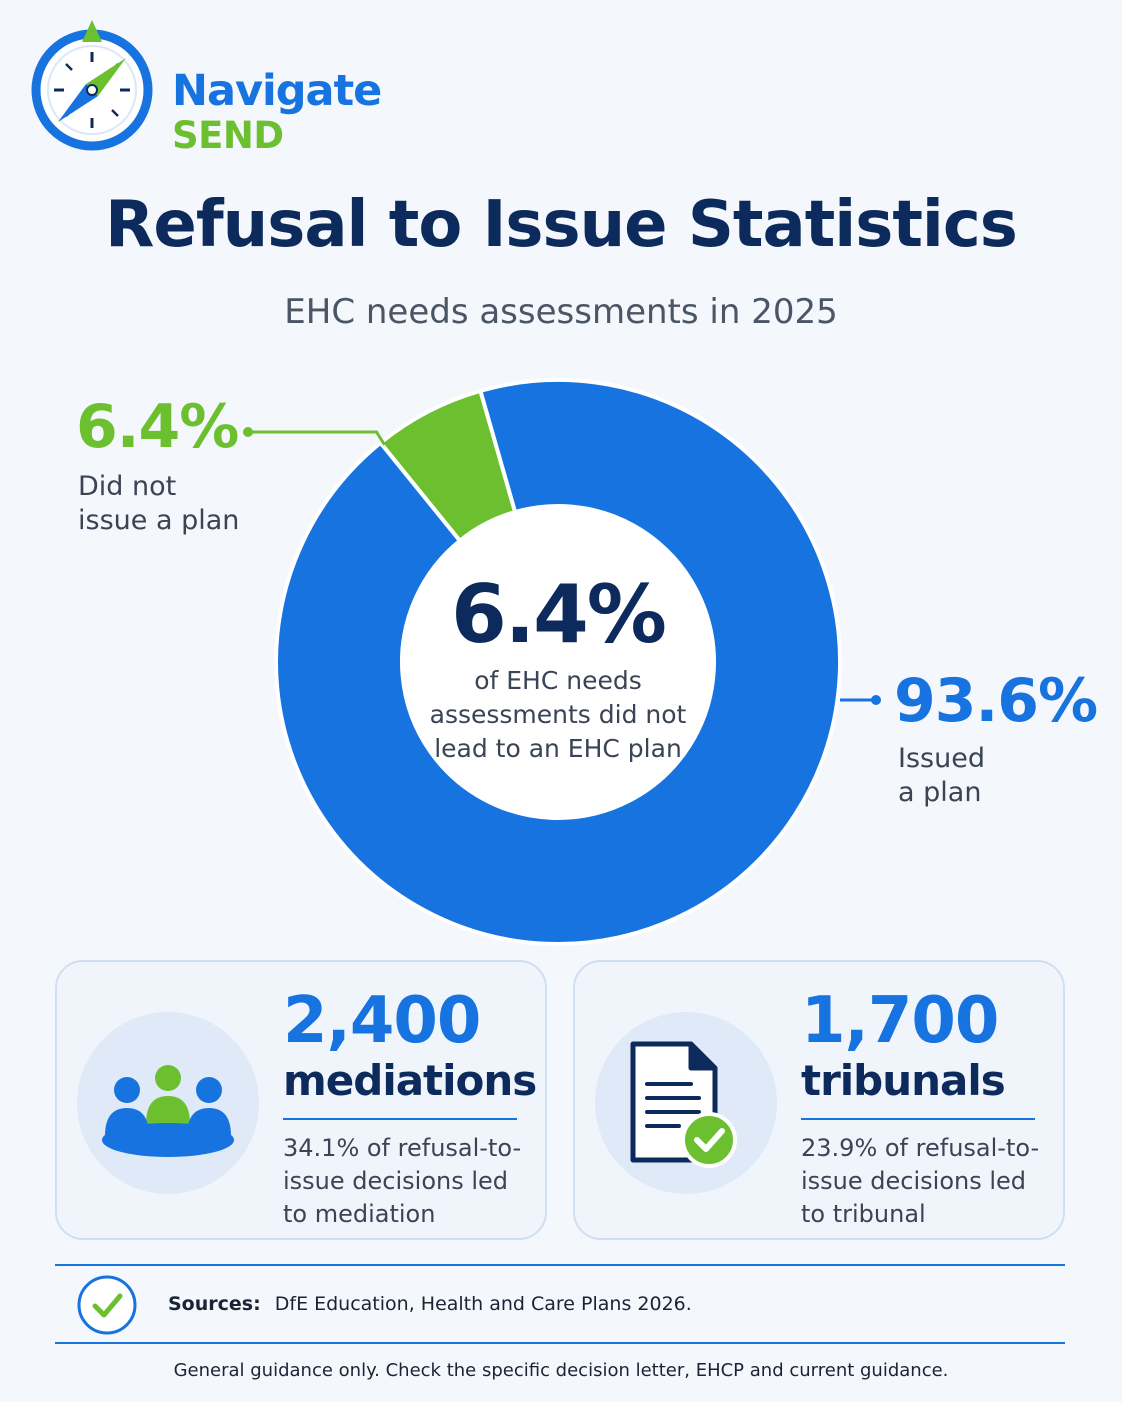 This screenshot has height=1402, width=1122. I want to click on leader-line-not-issued, so click(317, 438).